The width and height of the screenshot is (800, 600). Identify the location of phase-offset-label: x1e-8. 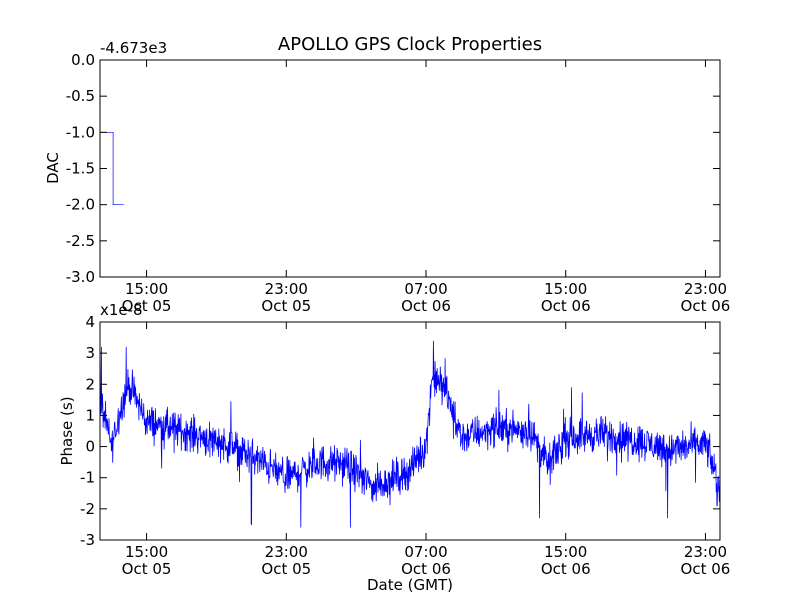
(121, 310).